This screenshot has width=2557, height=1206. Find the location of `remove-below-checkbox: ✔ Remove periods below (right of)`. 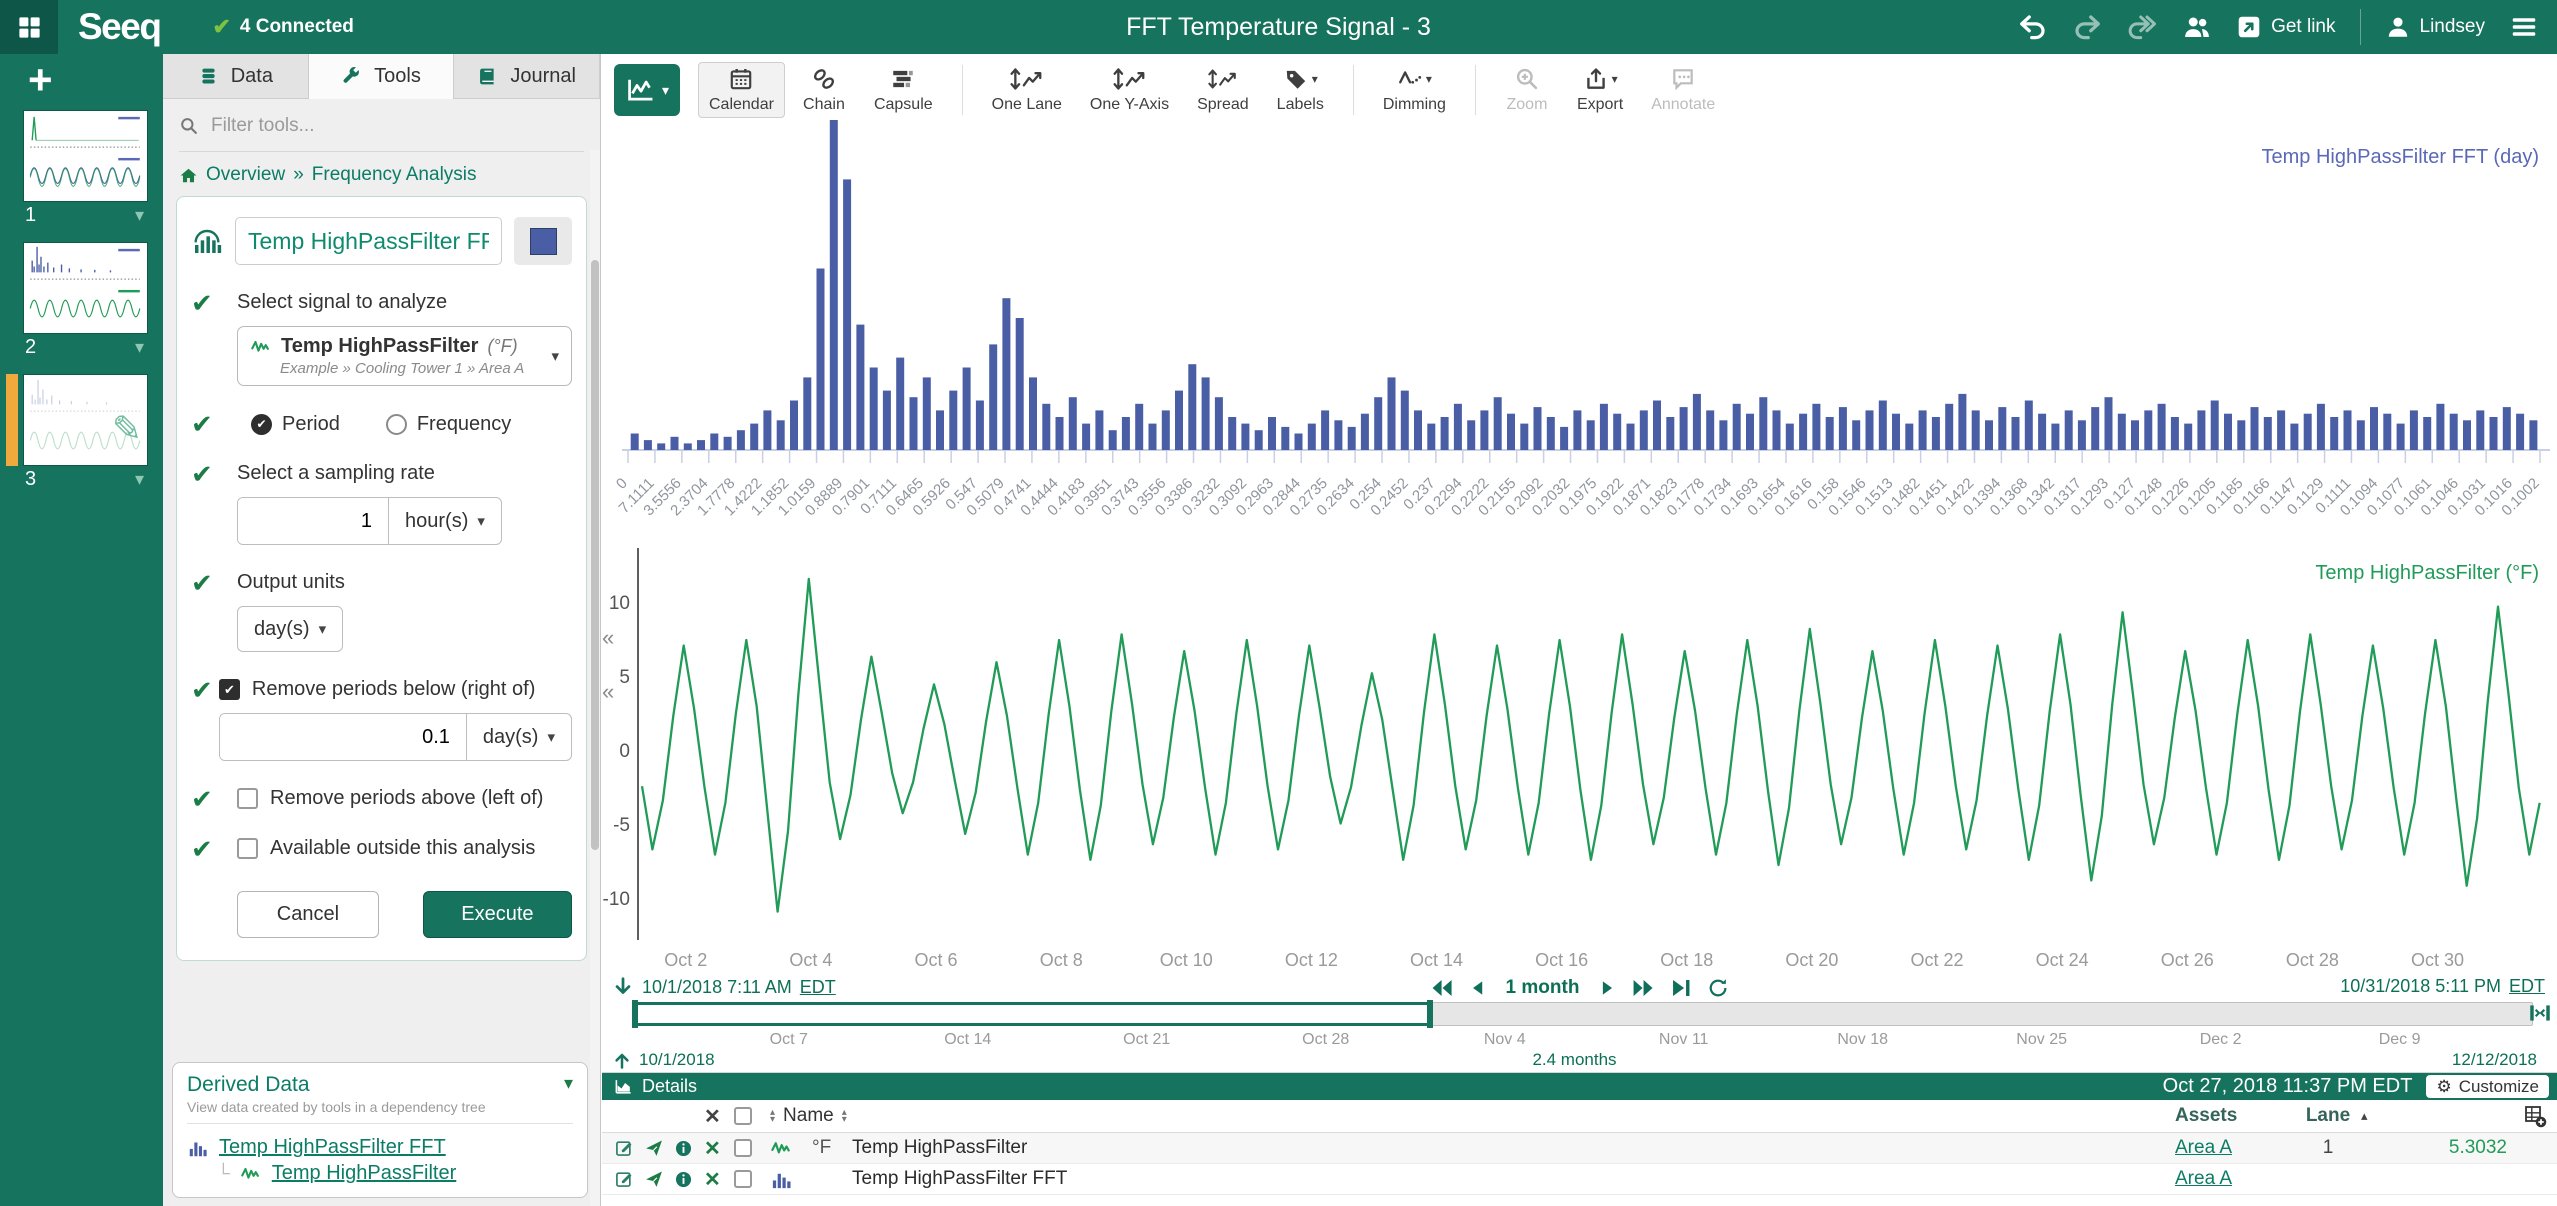

remove-below-checkbox: ✔ Remove periods below (right of) is located at coordinates (395, 689).